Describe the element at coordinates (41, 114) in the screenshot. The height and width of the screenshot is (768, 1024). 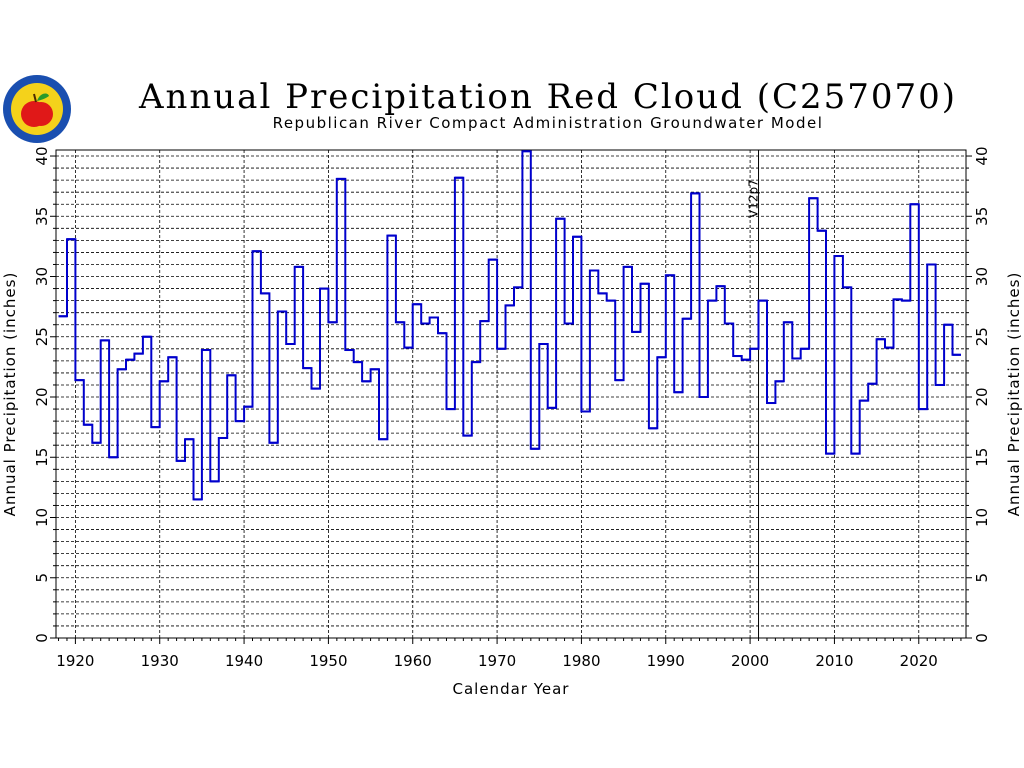
I see `logo-apple-icon-lobe` at that location.